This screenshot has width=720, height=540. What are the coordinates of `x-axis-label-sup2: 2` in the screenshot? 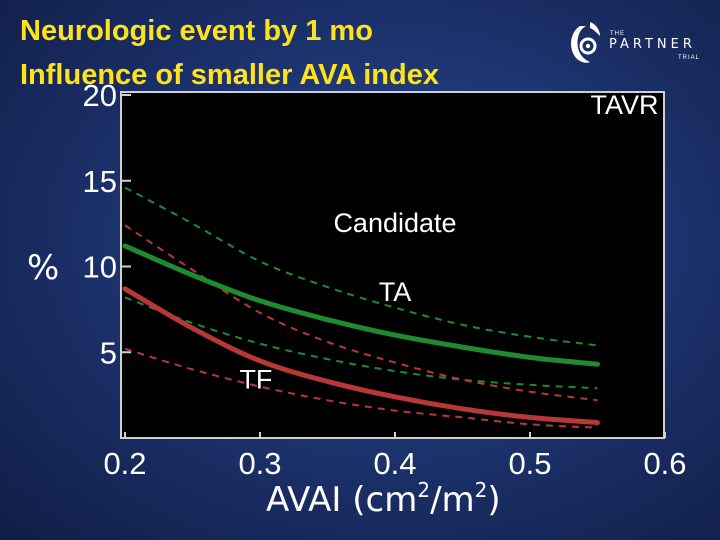 It's located at (481, 490).